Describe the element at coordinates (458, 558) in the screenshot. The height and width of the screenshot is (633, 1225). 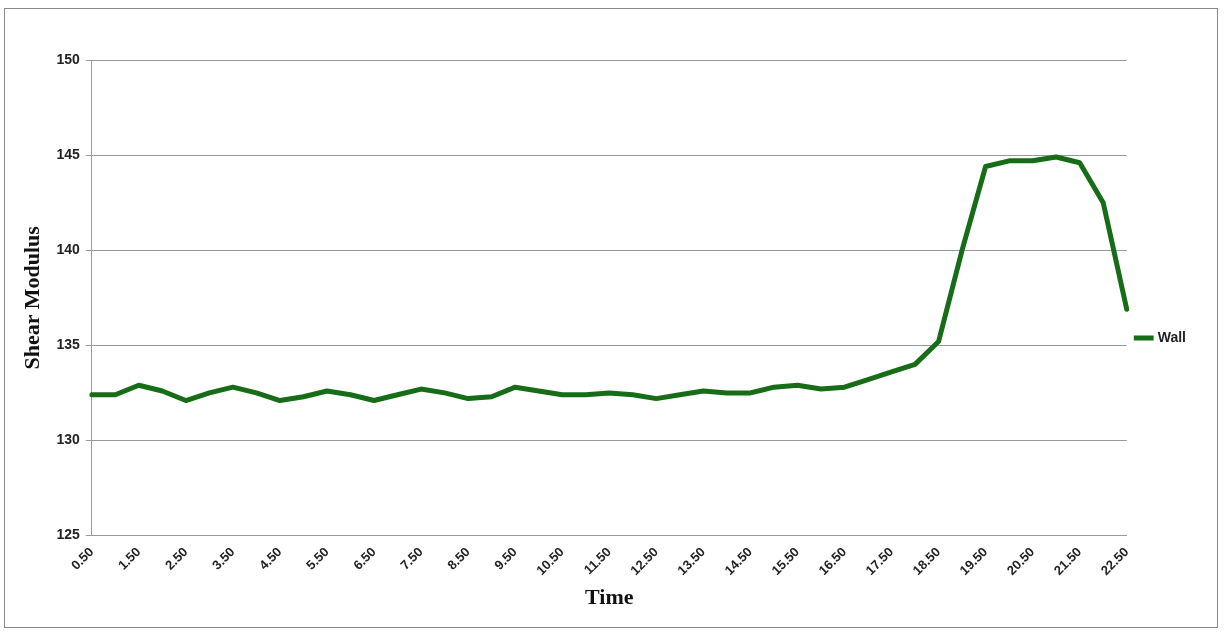
I see `x-tick-label: 8.50` at that location.